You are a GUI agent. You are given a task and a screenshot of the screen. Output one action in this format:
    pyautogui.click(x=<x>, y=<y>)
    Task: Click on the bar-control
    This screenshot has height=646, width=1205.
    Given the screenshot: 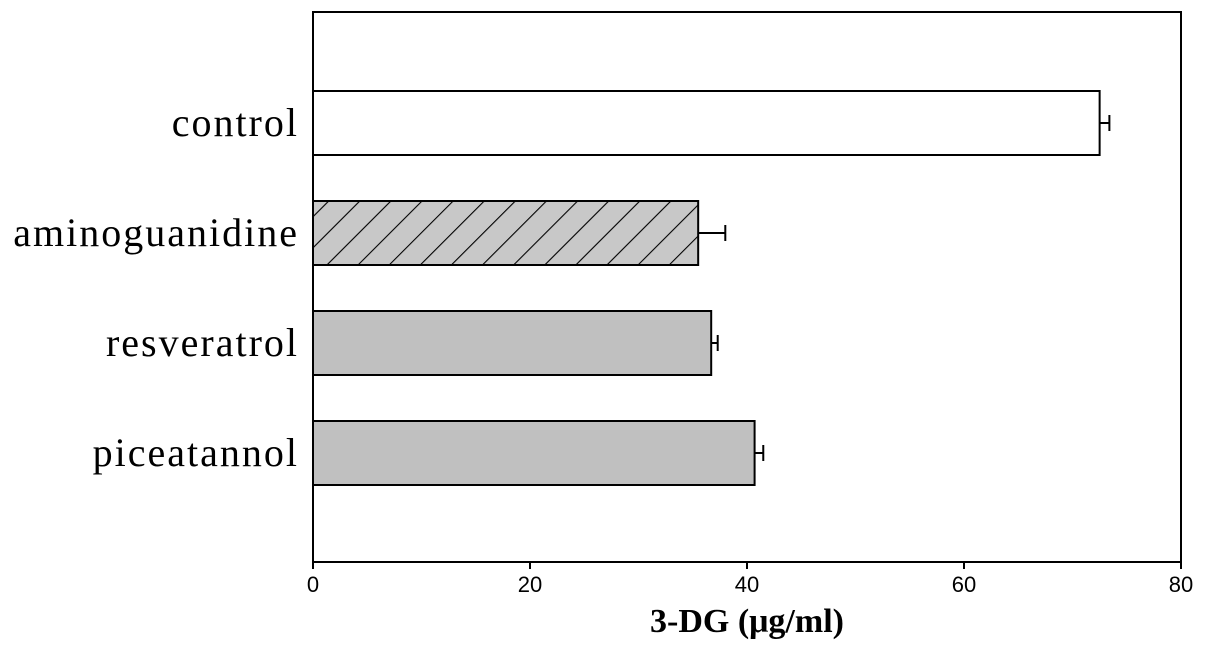 What is the action you would take?
    pyautogui.click(x=706, y=123)
    